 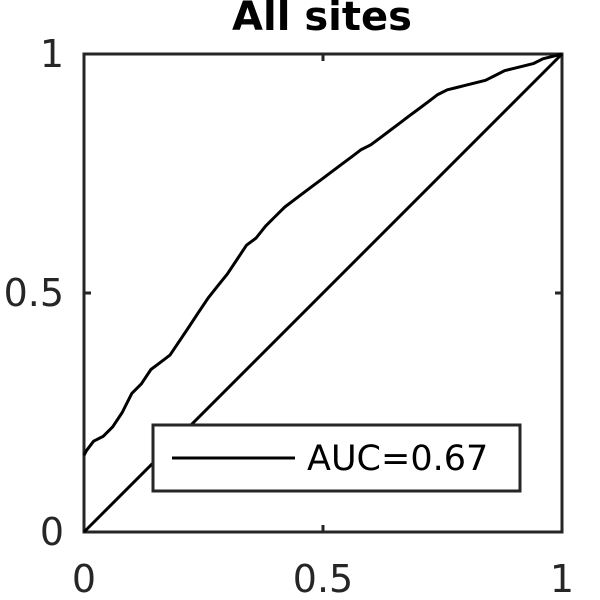 I want to click on legend: AUC=0.67, so click(x=336, y=458).